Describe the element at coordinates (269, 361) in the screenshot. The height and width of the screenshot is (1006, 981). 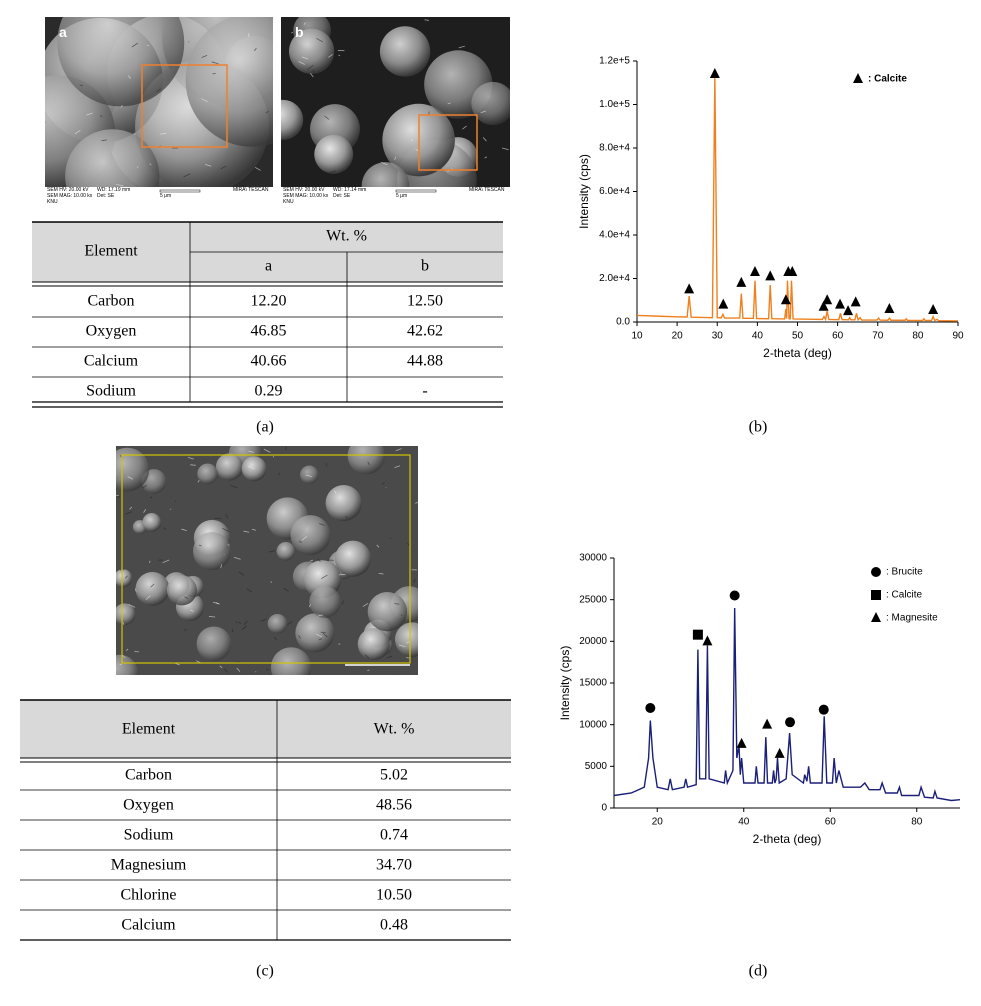
I see `table-cell: 40.66` at that location.